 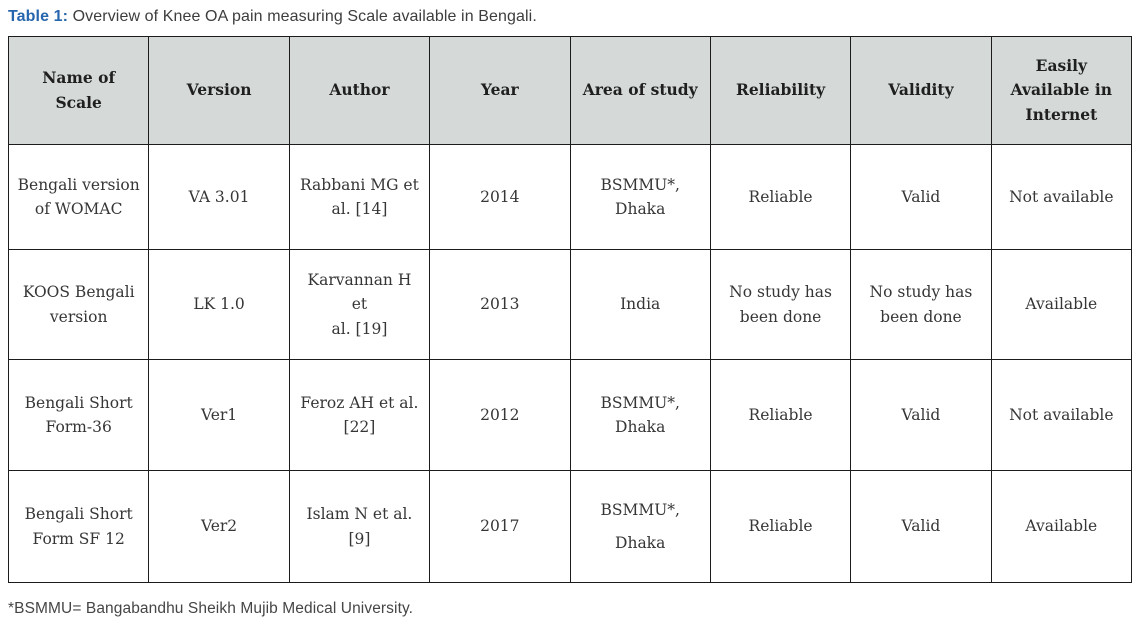 What do you see at coordinates (219, 197) in the screenshot?
I see `table-cell: VA 3.01` at bounding box center [219, 197].